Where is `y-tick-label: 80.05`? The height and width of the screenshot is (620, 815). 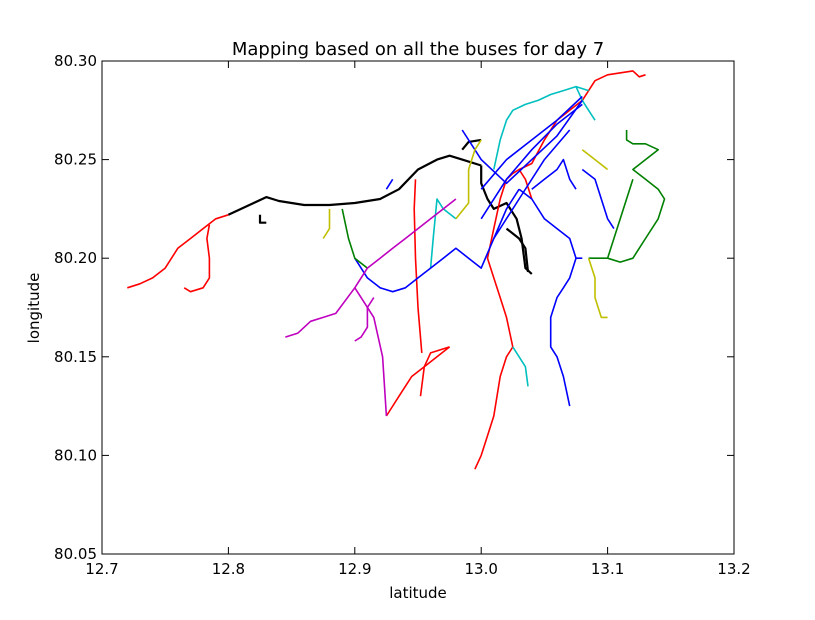
y-tick-label: 80.05 is located at coordinates (75, 554).